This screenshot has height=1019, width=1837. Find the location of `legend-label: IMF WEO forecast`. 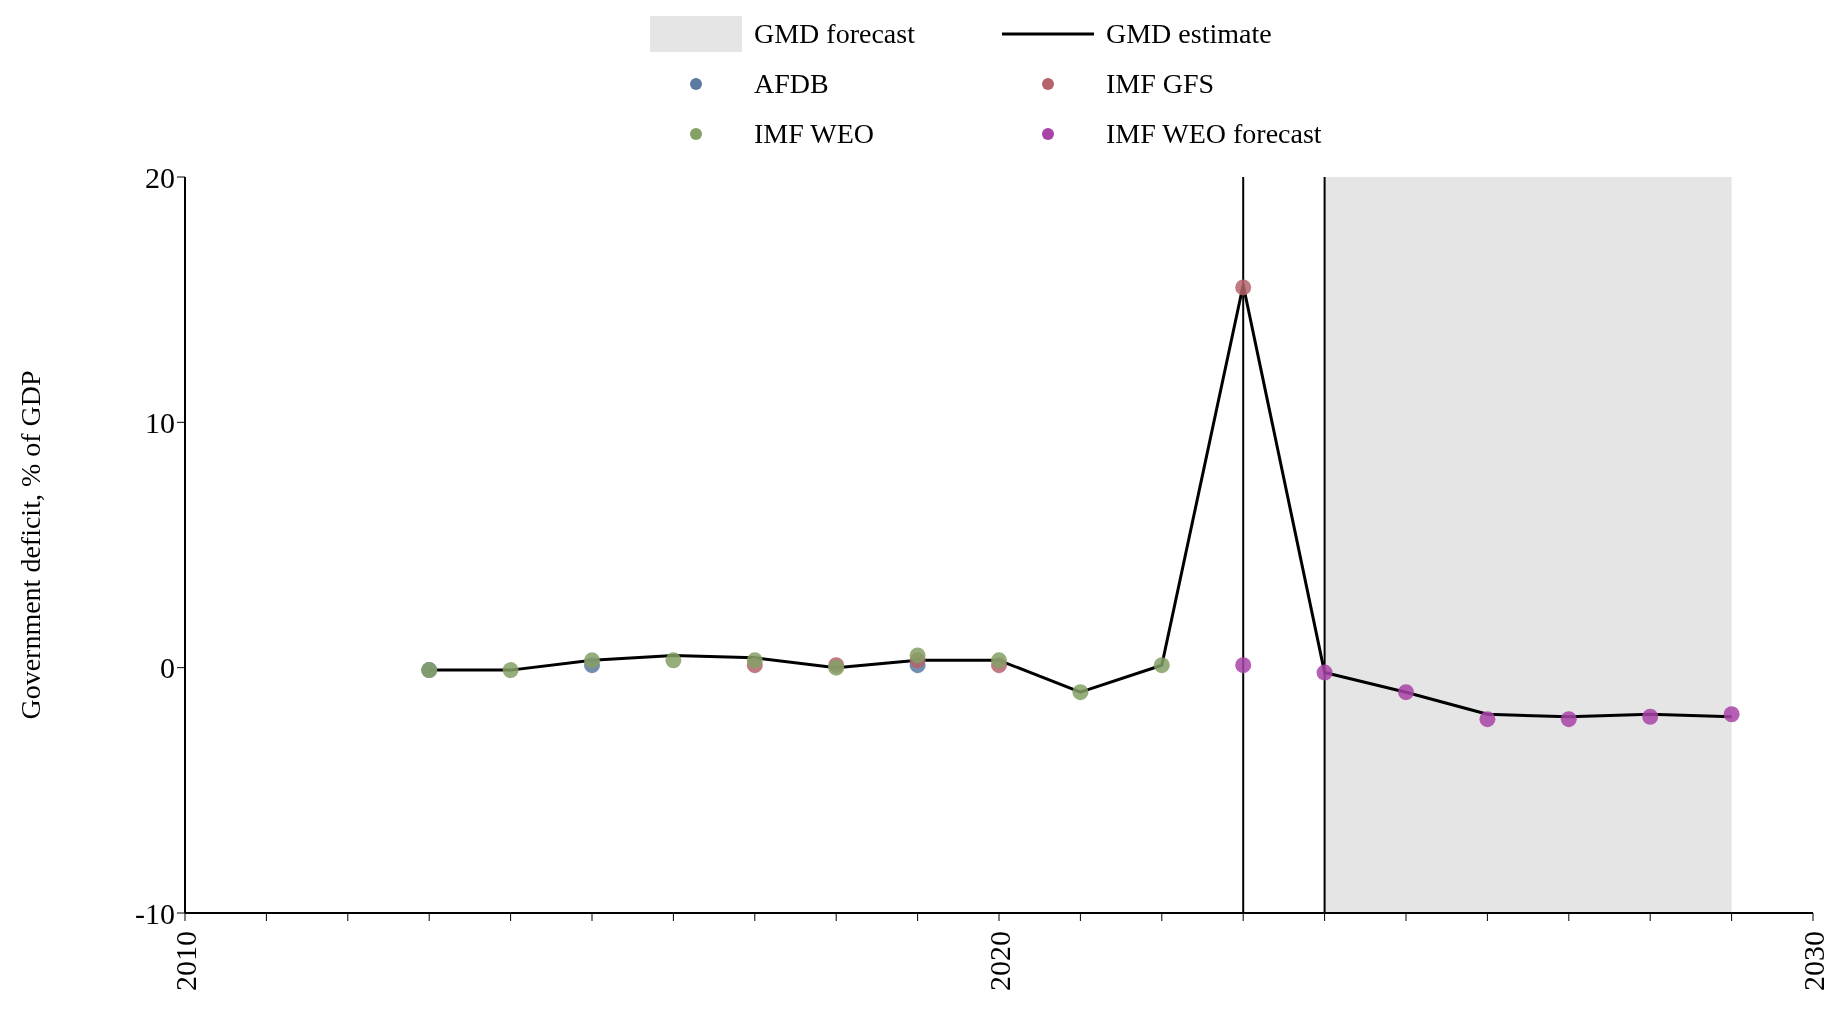

legend-label: IMF WEO forecast is located at coordinates (1214, 134).